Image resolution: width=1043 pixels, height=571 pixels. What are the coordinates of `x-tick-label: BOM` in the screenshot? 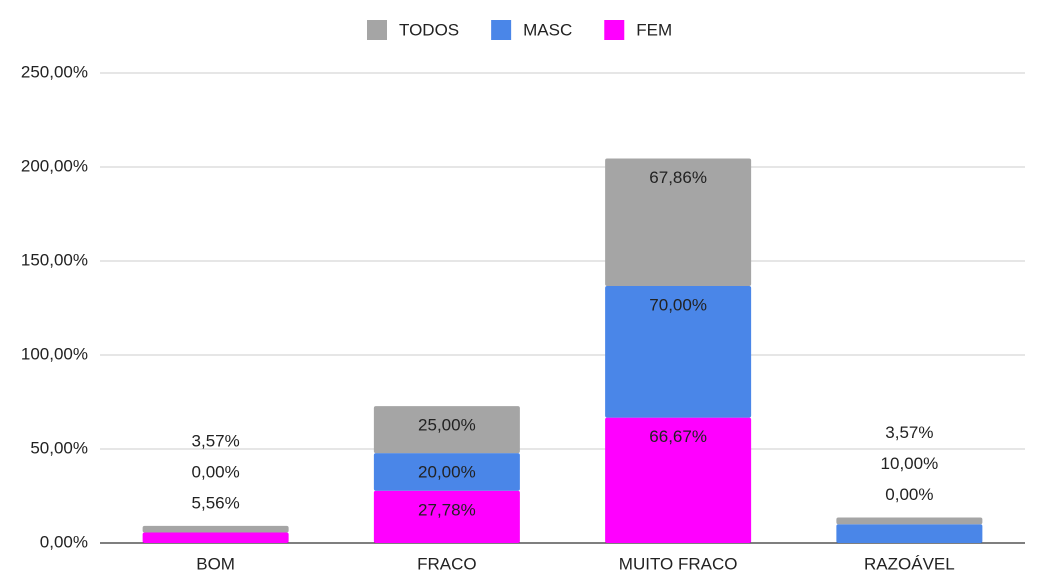 It's located at (215, 562).